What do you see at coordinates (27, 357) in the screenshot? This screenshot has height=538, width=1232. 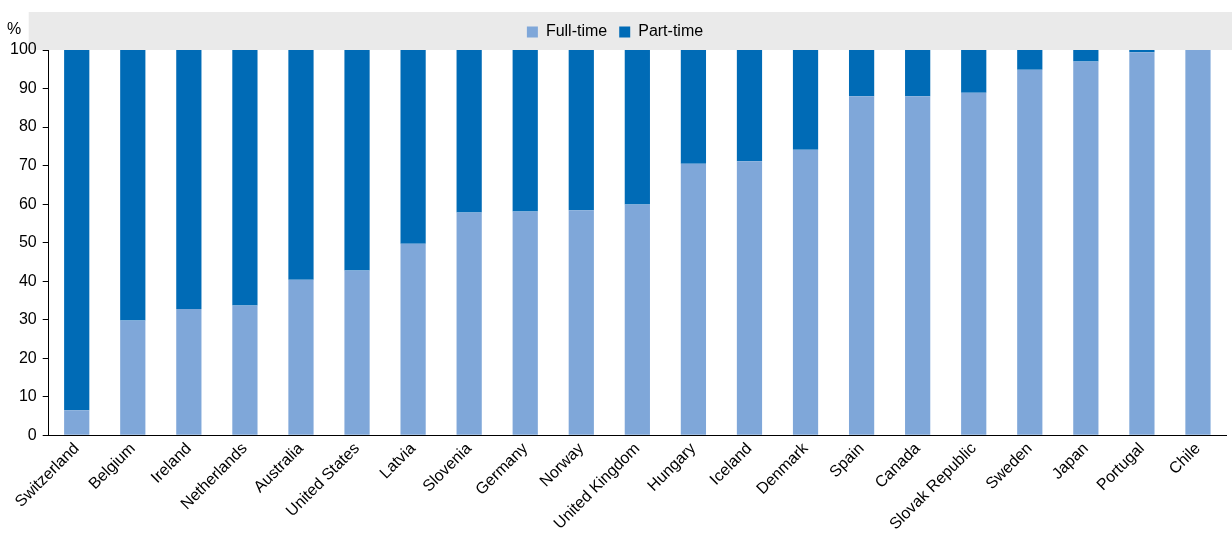 I see `y-tick-label: 20` at bounding box center [27, 357].